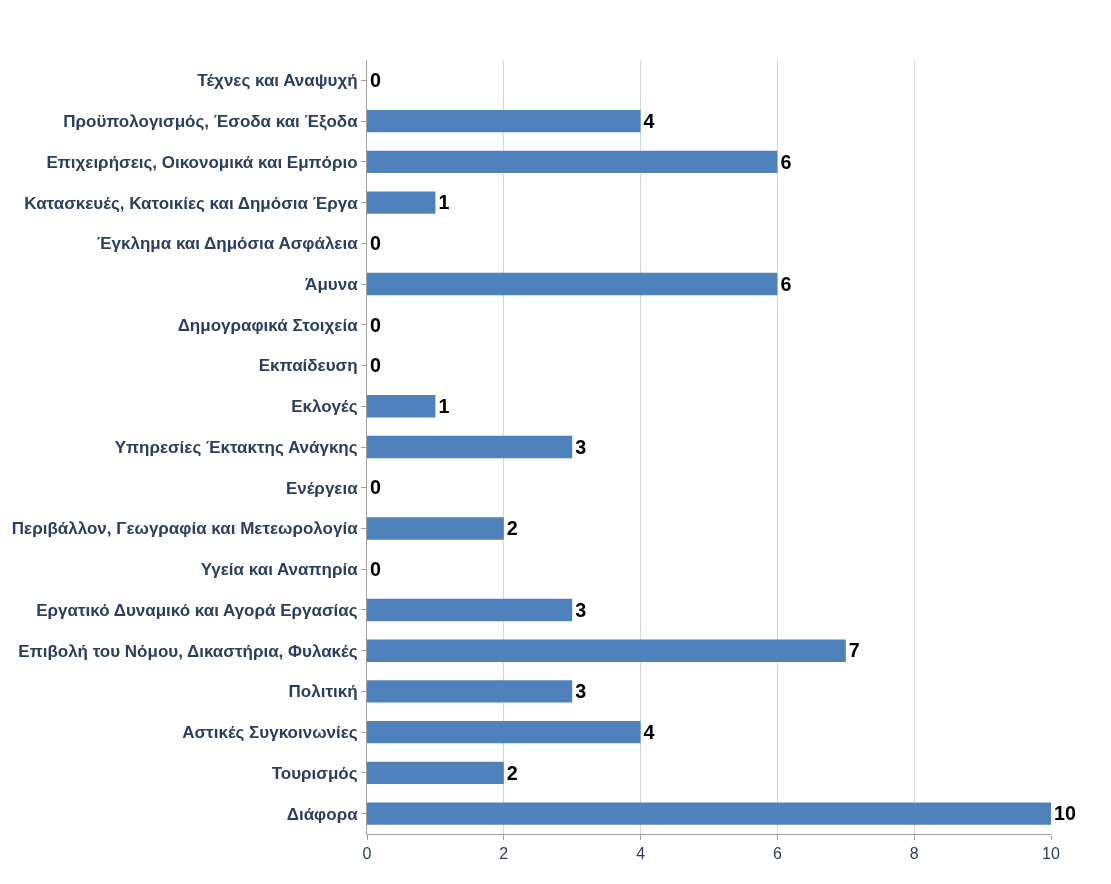  I want to click on x-tick-label: 0, so click(367, 854).